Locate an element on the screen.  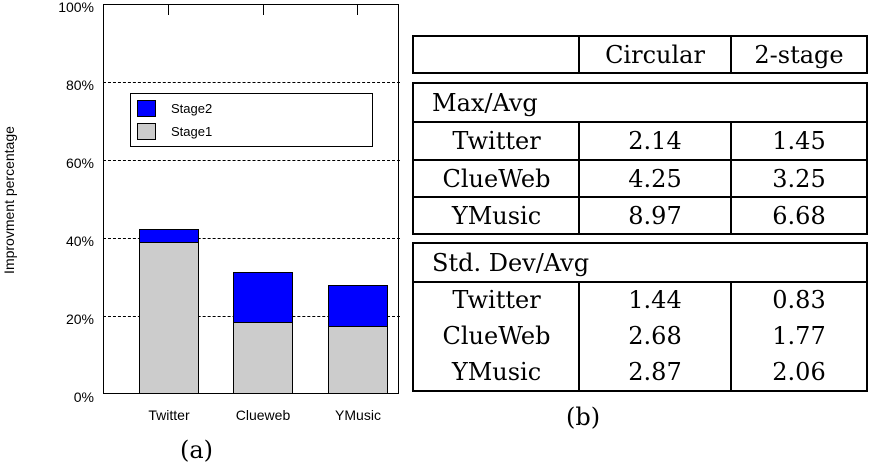
y-axis-label: Improvment percentage is located at coordinates (9, 200).